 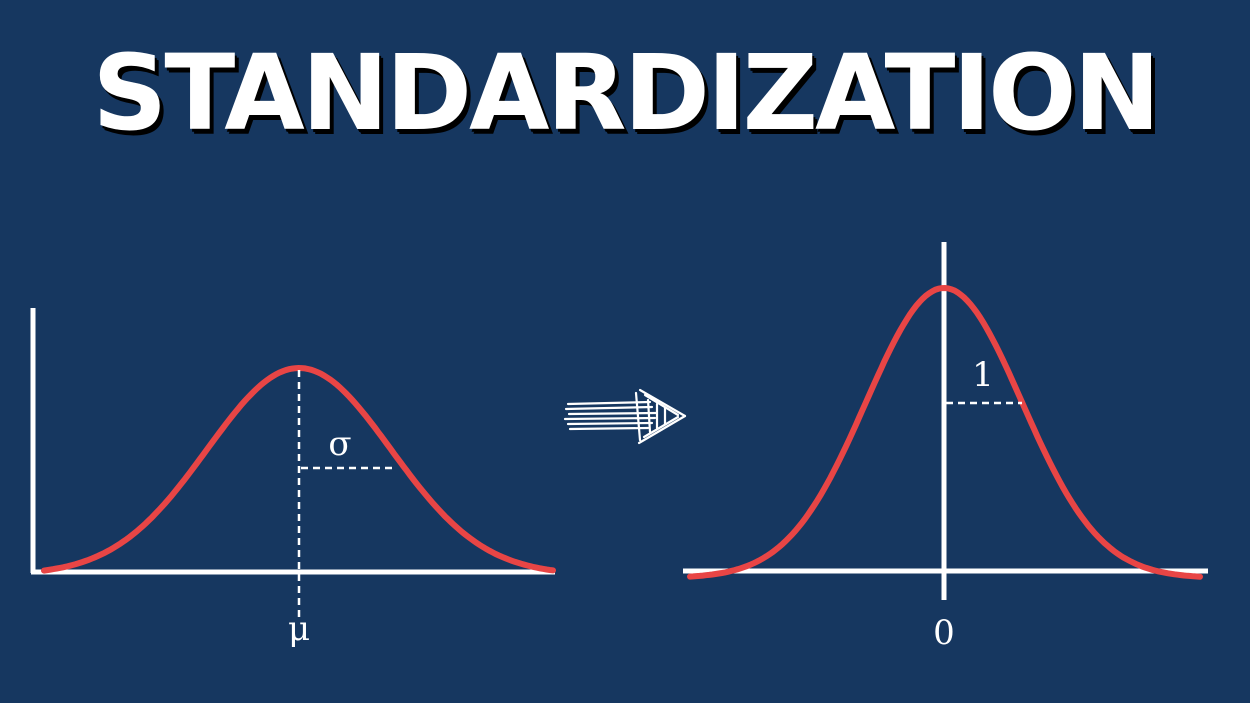 What do you see at coordinates (626, 93) in the screenshot?
I see `page-title: STANDARDIZATION` at bounding box center [626, 93].